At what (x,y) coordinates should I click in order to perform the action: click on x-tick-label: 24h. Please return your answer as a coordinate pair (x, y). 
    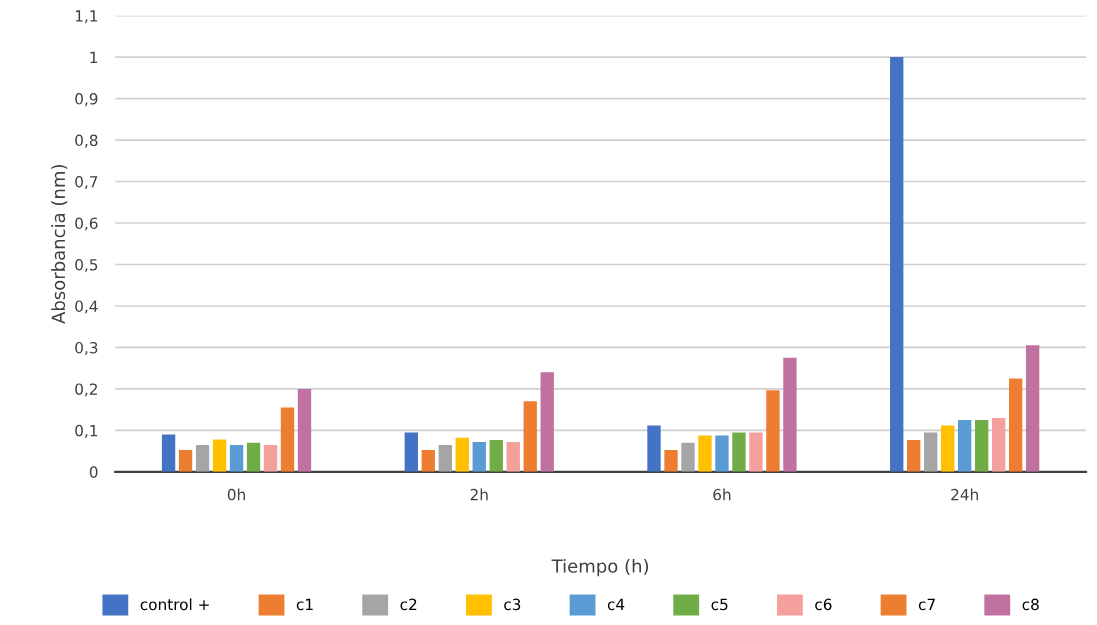
    Looking at the image, I should click on (964, 494).